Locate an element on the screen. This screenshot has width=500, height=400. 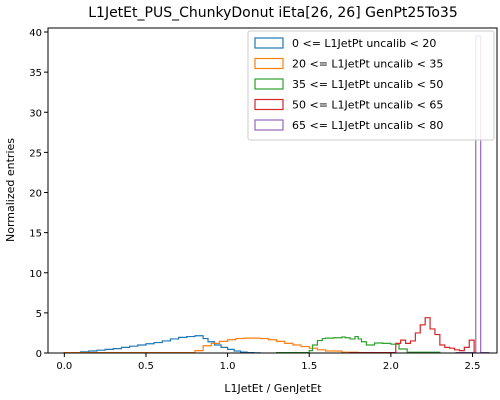
y-tick-label: 10 is located at coordinates (35, 274).